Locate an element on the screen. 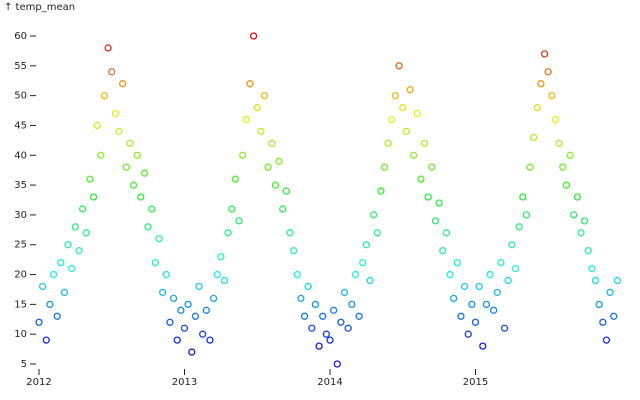 The image size is (640, 400). y-tick-label: 20 is located at coordinates (20, 275).